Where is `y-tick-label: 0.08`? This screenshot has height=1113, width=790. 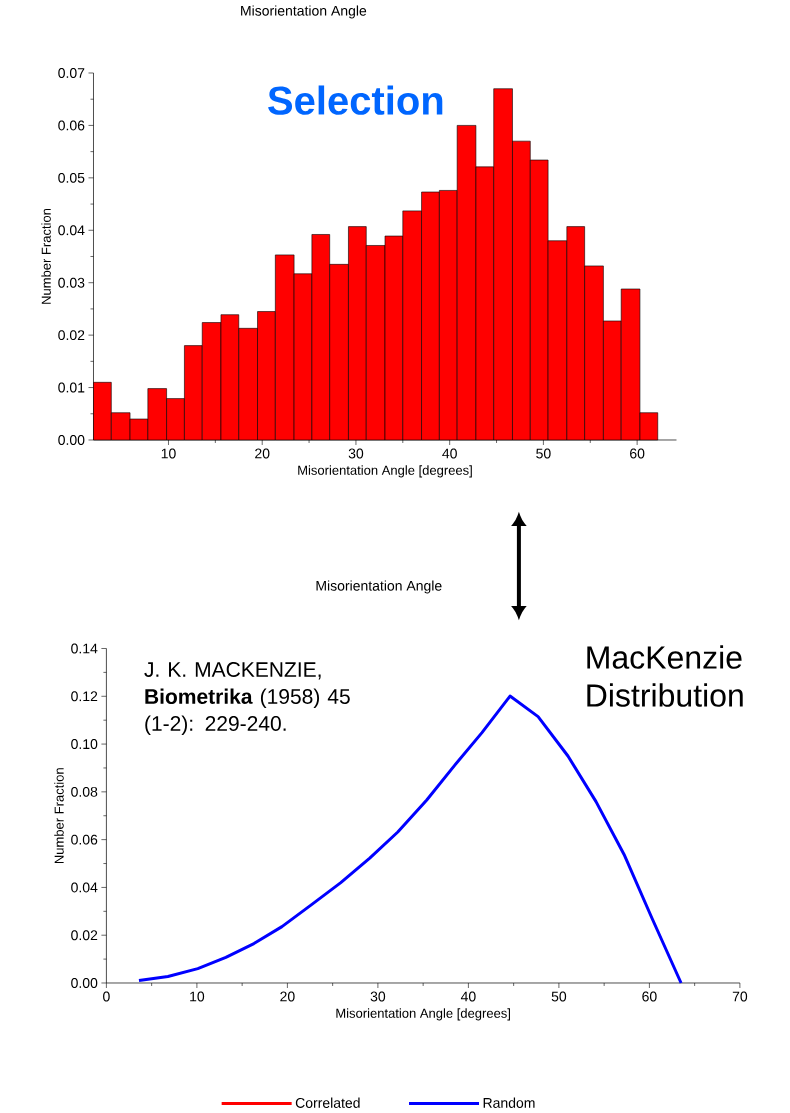
y-tick-label: 0.08 is located at coordinates (84, 791).